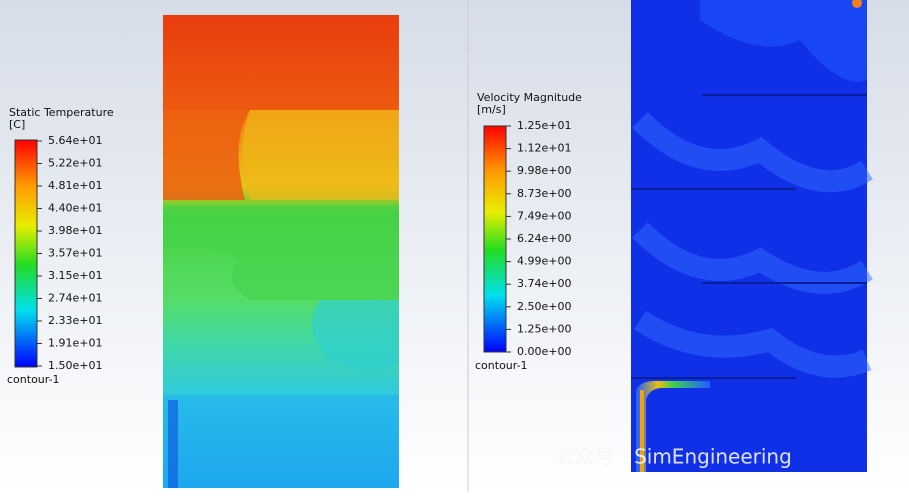 This screenshot has width=909, height=496. I want to click on legend-unit: [m/s], so click(491, 109).